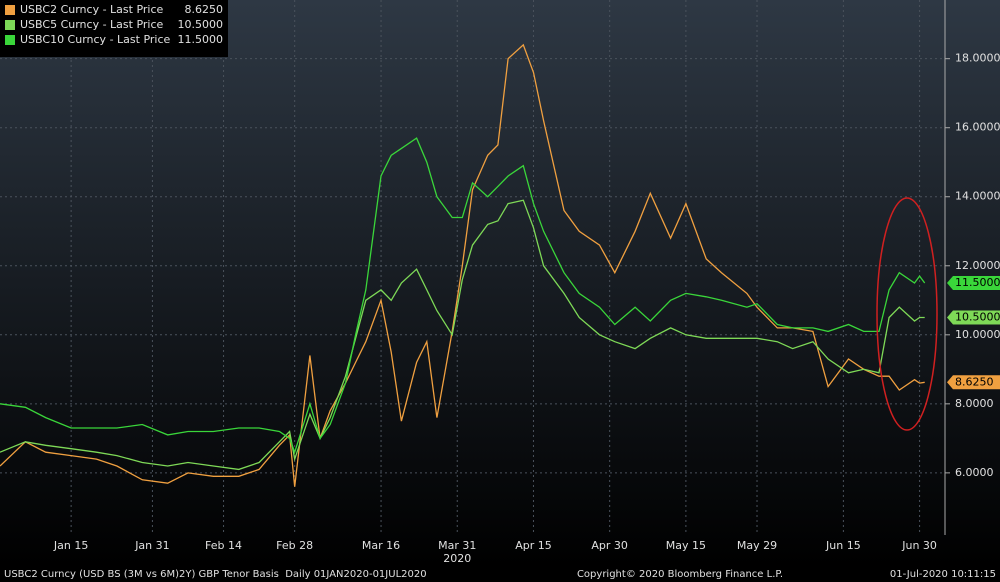 The height and width of the screenshot is (582, 1000). Describe the element at coordinates (457, 558) in the screenshot. I see `year-label: 2020` at that location.